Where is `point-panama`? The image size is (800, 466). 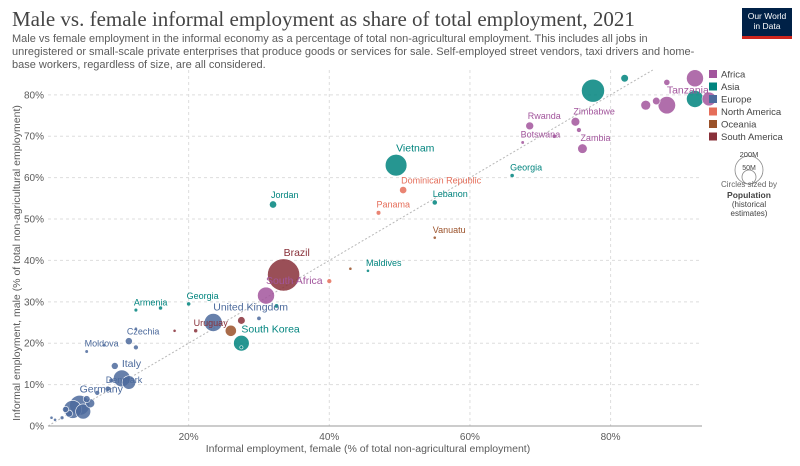
point-panama is located at coordinates (378, 213).